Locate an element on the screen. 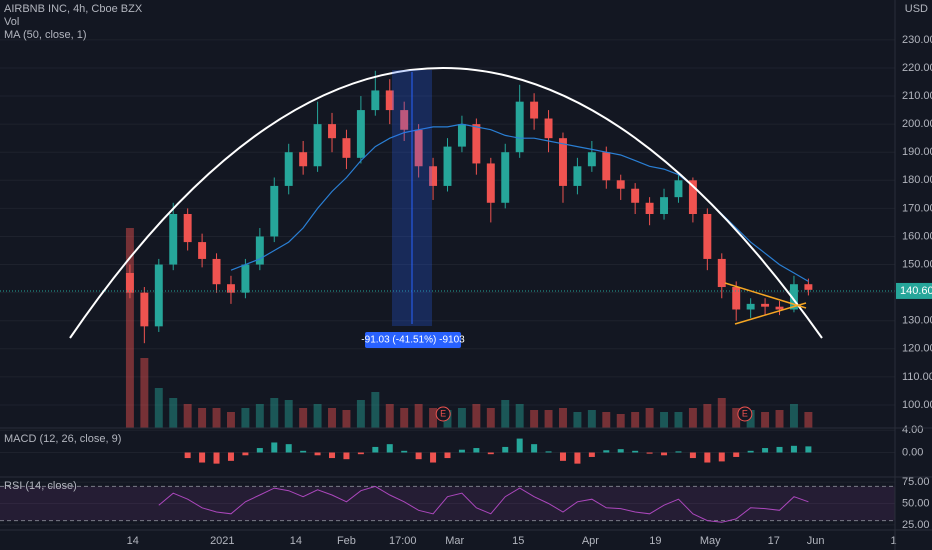  x-tick-label: Feb is located at coordinates (346, 541).